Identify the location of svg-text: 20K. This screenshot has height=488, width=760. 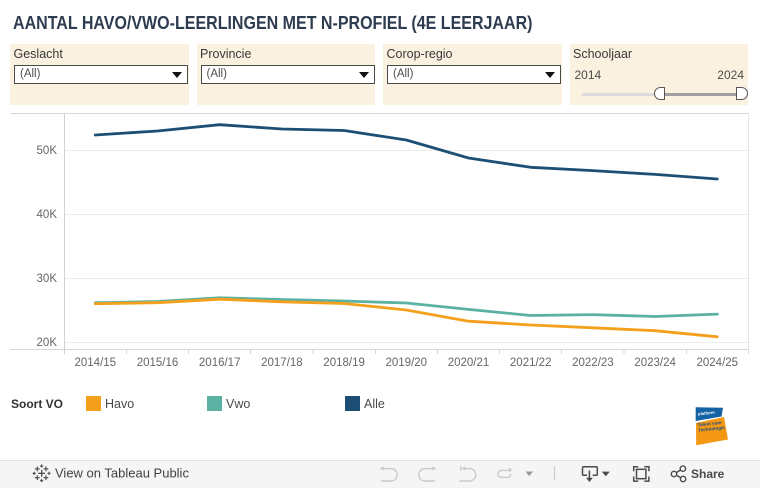
(47, 343).